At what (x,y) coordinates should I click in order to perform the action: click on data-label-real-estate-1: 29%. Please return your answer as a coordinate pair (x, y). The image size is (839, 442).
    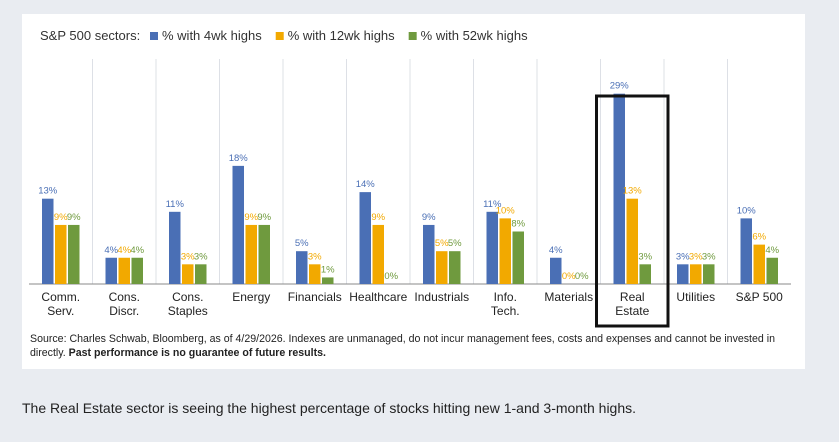
    Looking at the image, I should click on (620, 86).